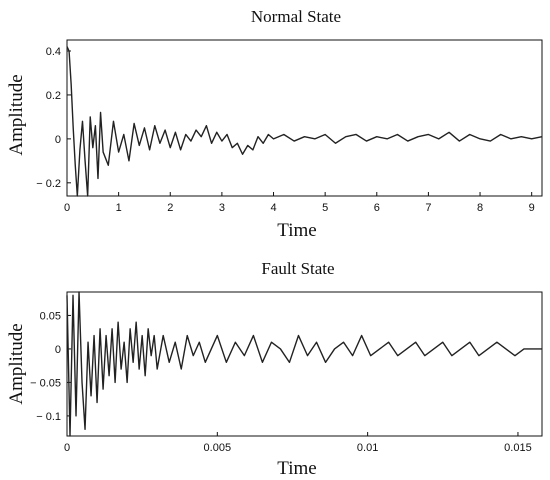 The height and width of the screenshot is (480, 550). Describe the element at coordinates (218, 448) in the screenshot. I see `fault-state-x-tick-label: 0.005` at that location.